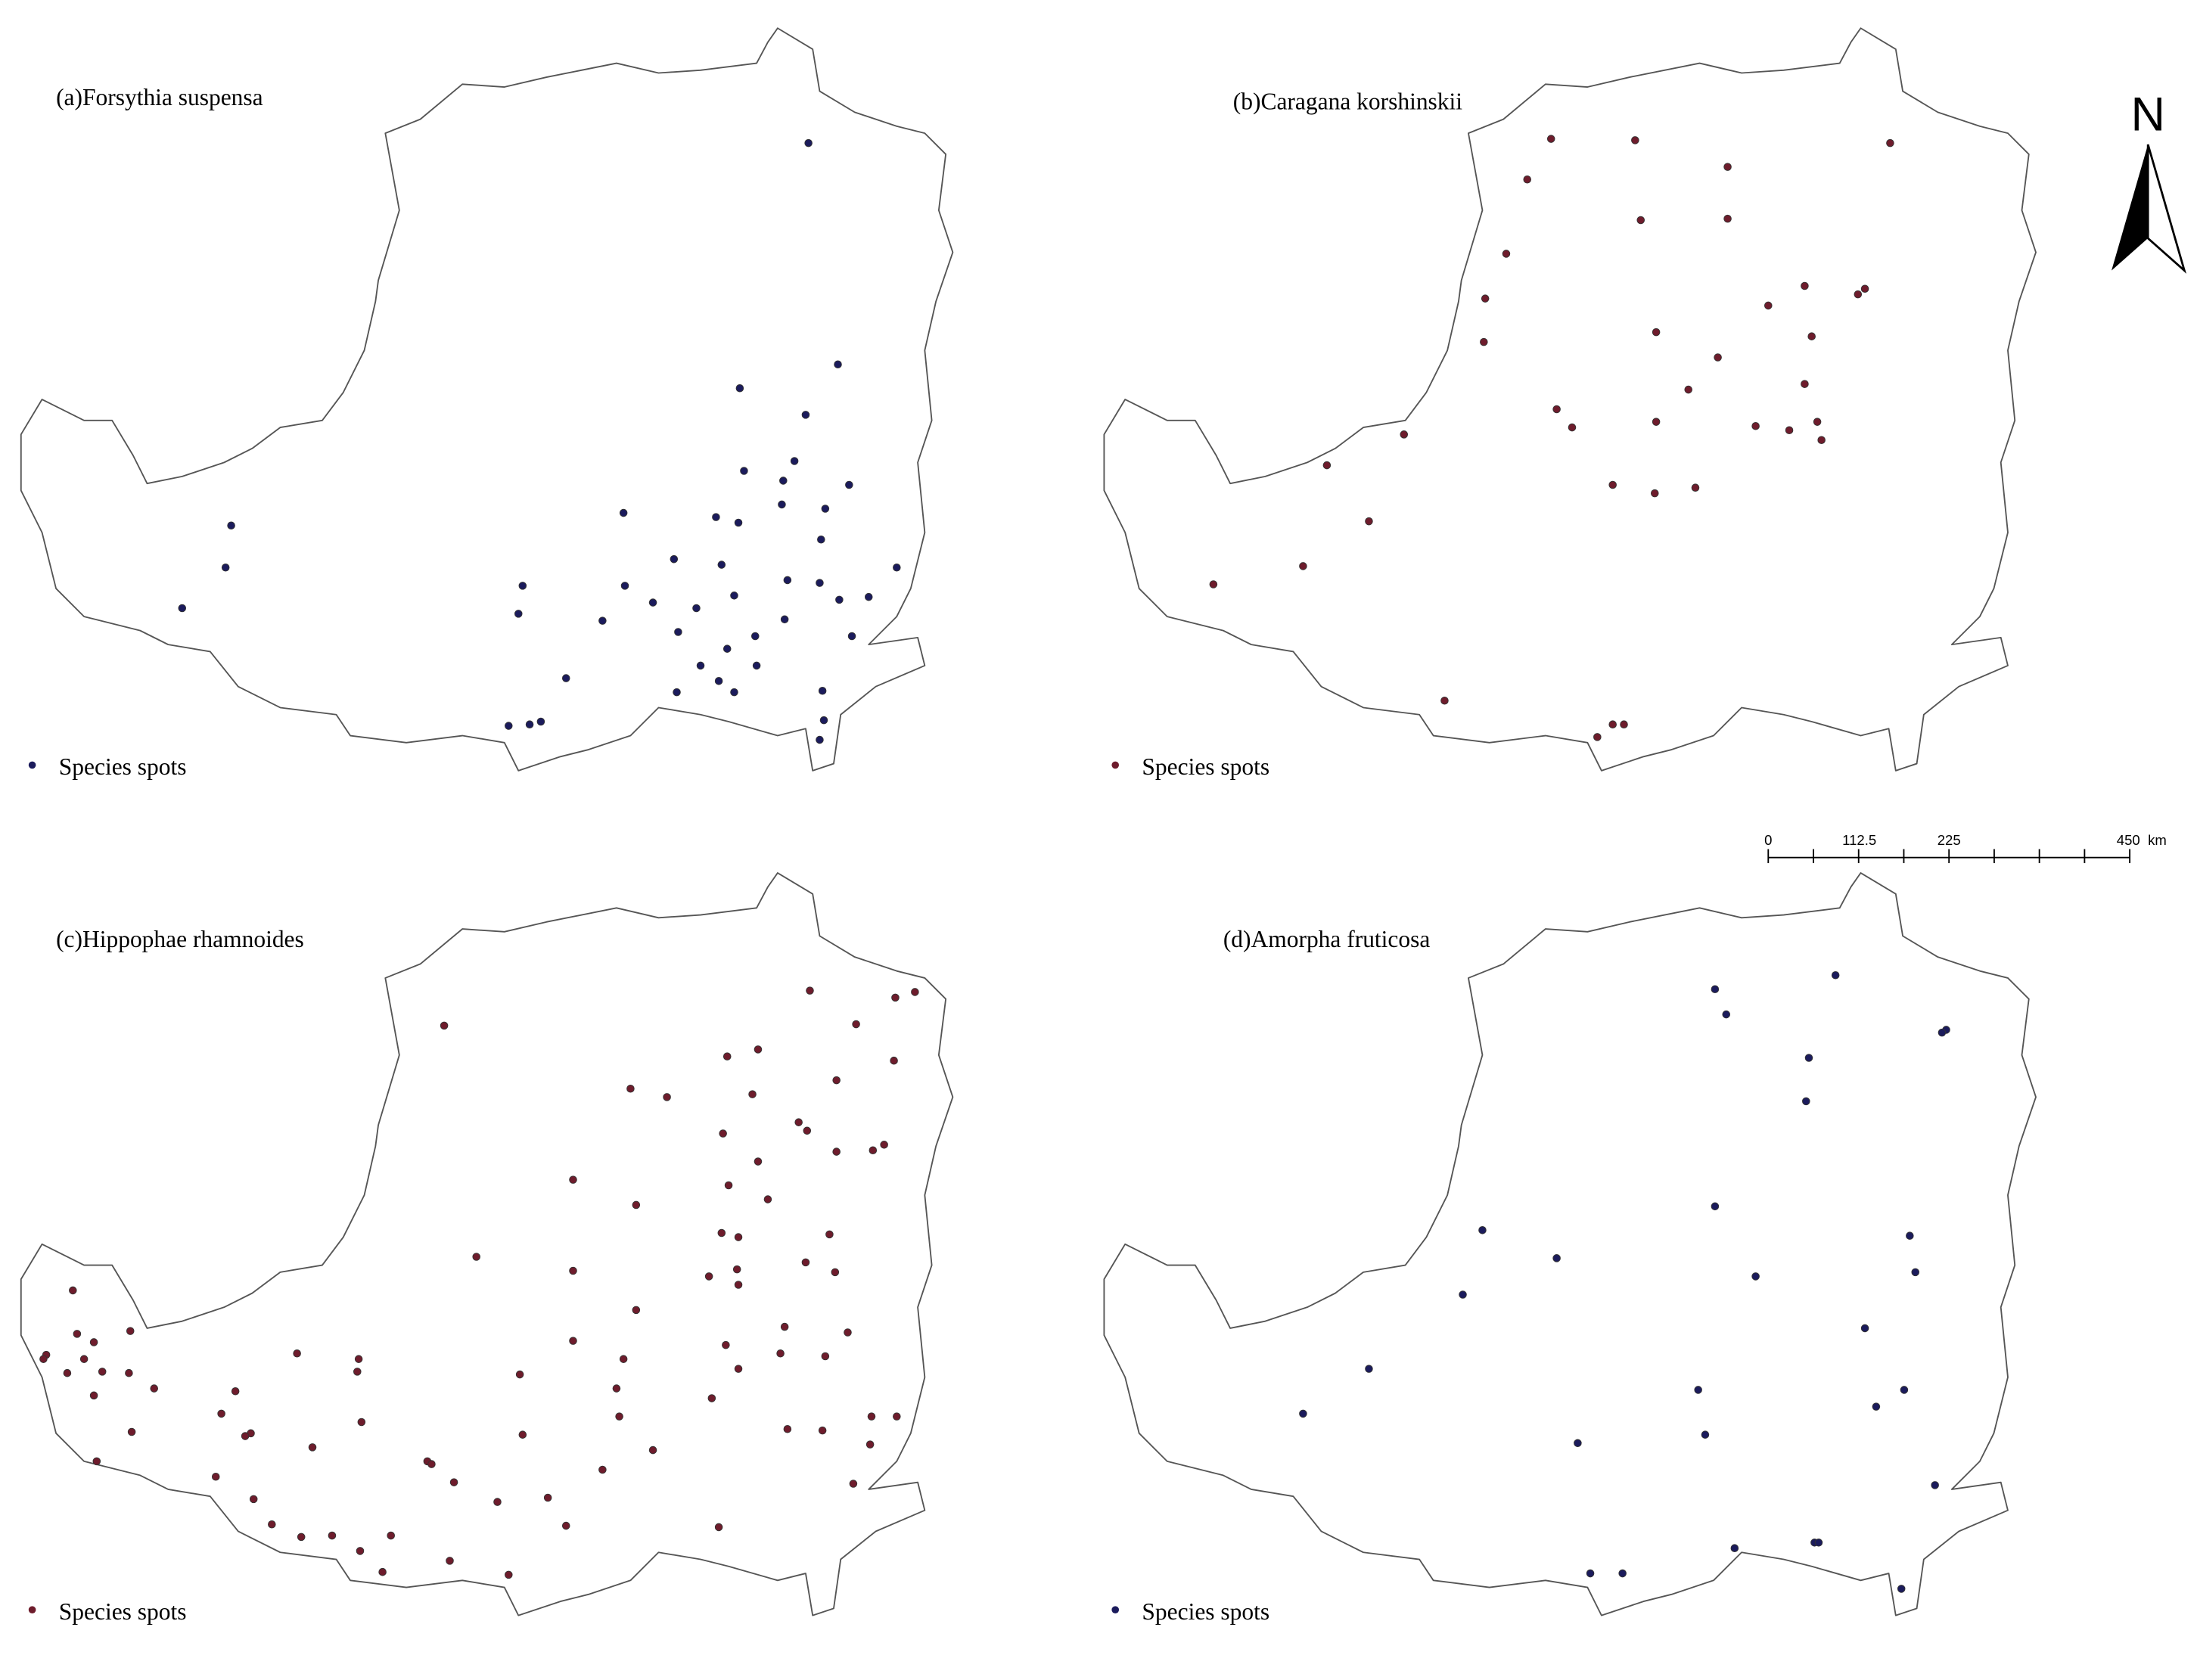  I want to click on panel-title: (c)Hippophae rhamnoides, so click(180, 939).